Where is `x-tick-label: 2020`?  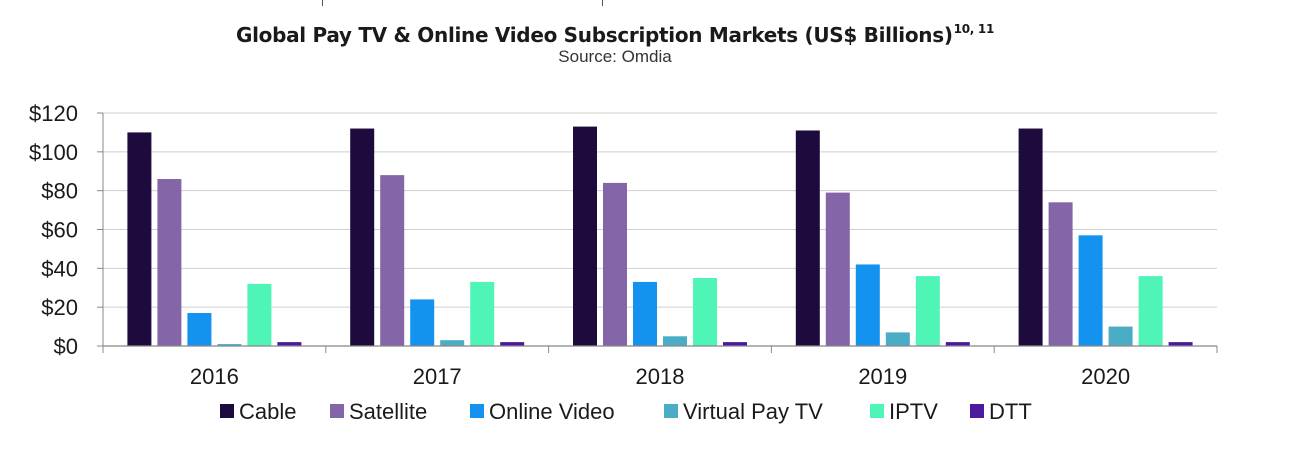 x-tick-label: 2020 is located at coordinates (1105, 376).